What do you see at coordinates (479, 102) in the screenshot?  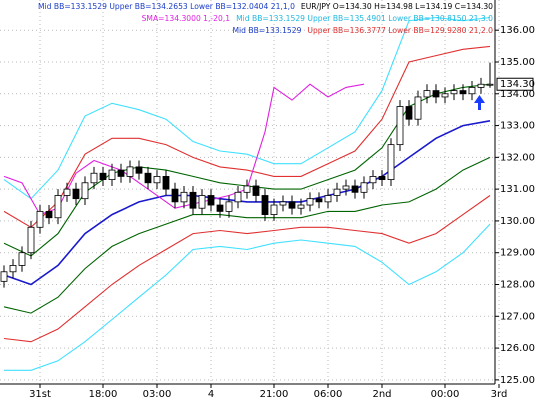 I see `signal-arrow` at bounding box center [479, 102].